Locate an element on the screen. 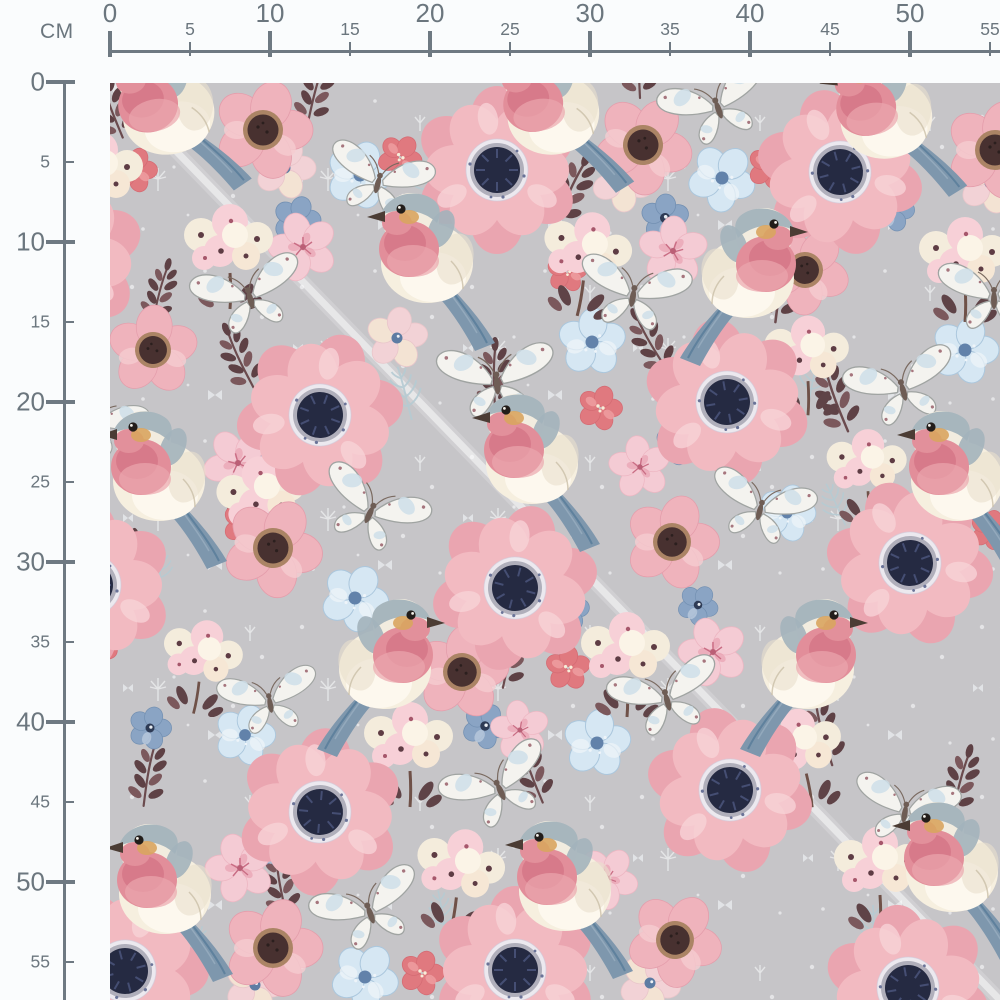  left-ruler-label: 25 is located at coordinates (40, 481).